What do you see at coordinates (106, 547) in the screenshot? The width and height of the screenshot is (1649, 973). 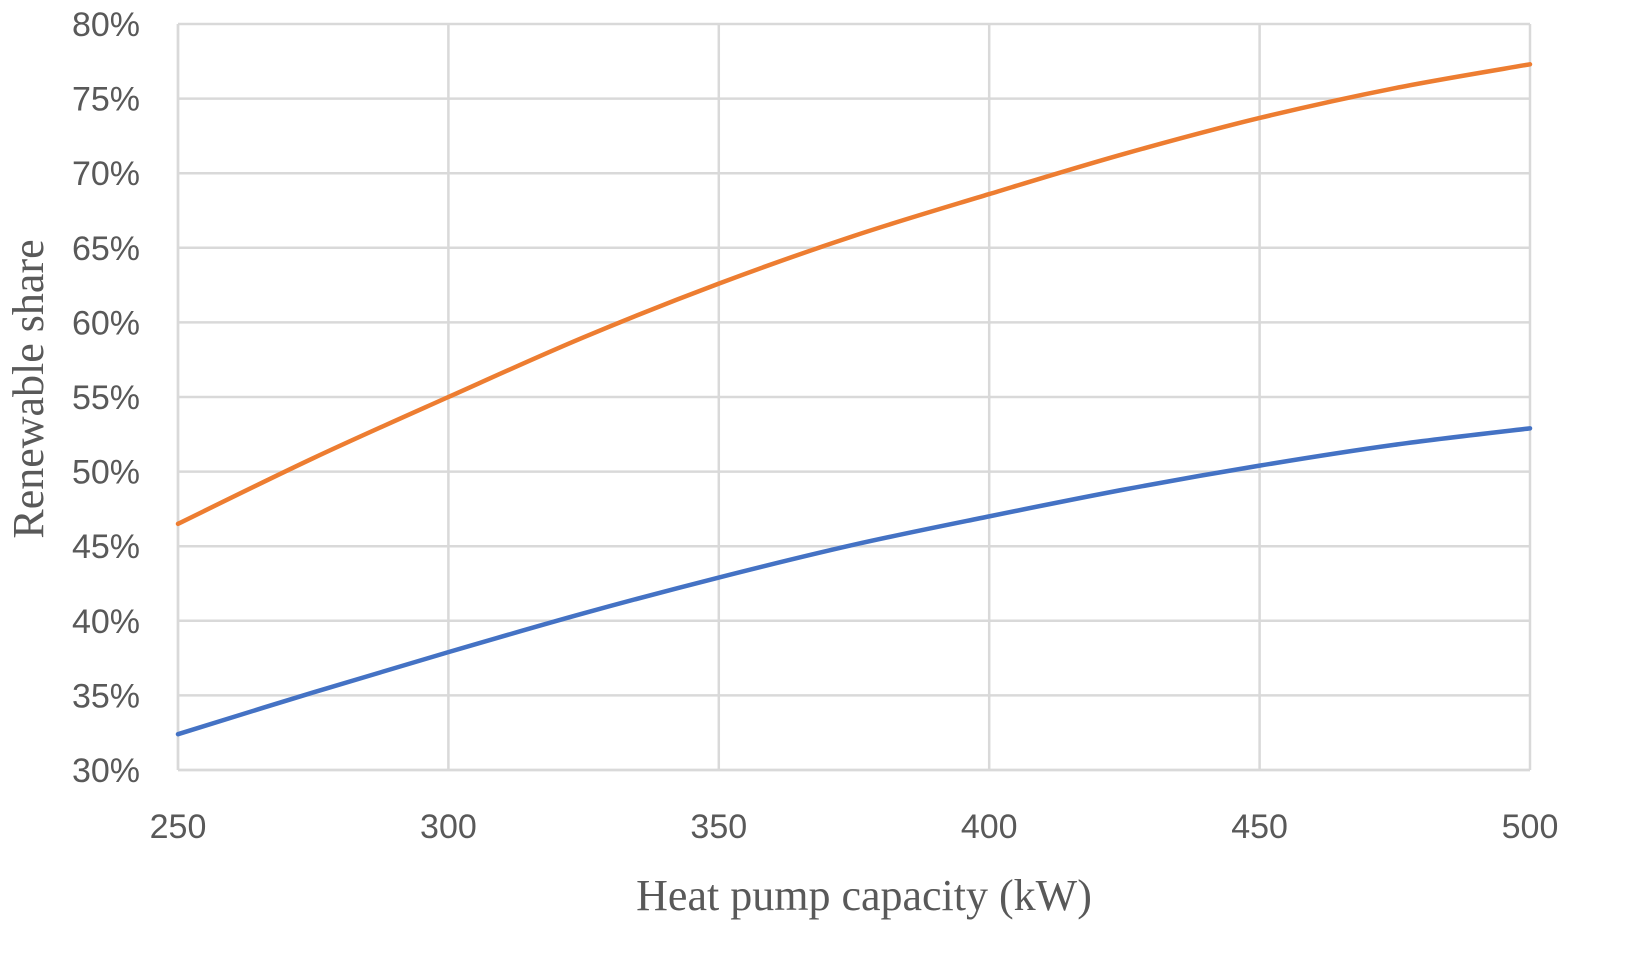 I see `y-tick-label: 45%` at bounding box center [106, 547].